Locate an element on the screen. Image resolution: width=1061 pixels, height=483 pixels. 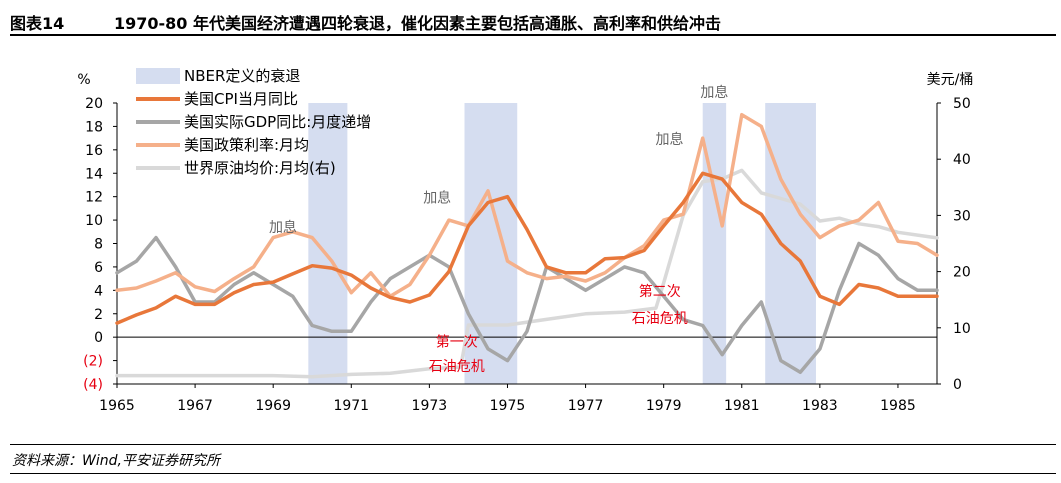
legend-label: 美国实际GDP同比:月度递增 is located at coordinates (277, 122).